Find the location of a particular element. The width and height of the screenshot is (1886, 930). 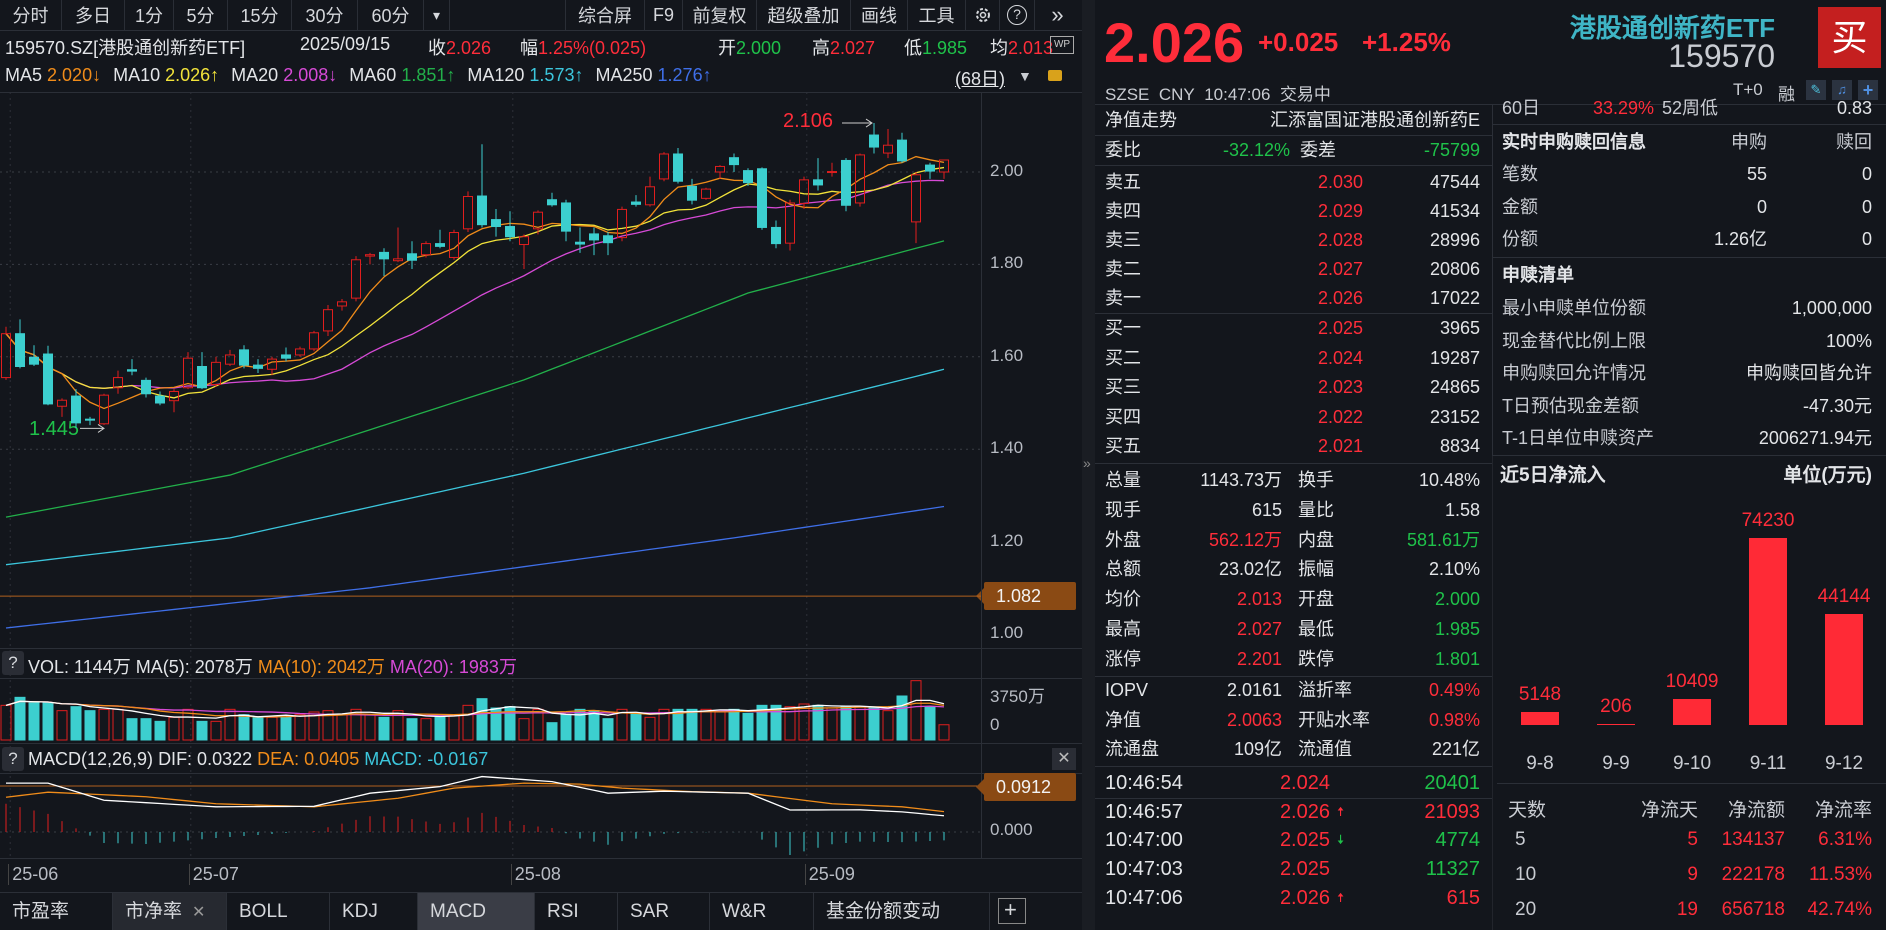

tab-1min: 1分 is located at coordinates (149, 15).